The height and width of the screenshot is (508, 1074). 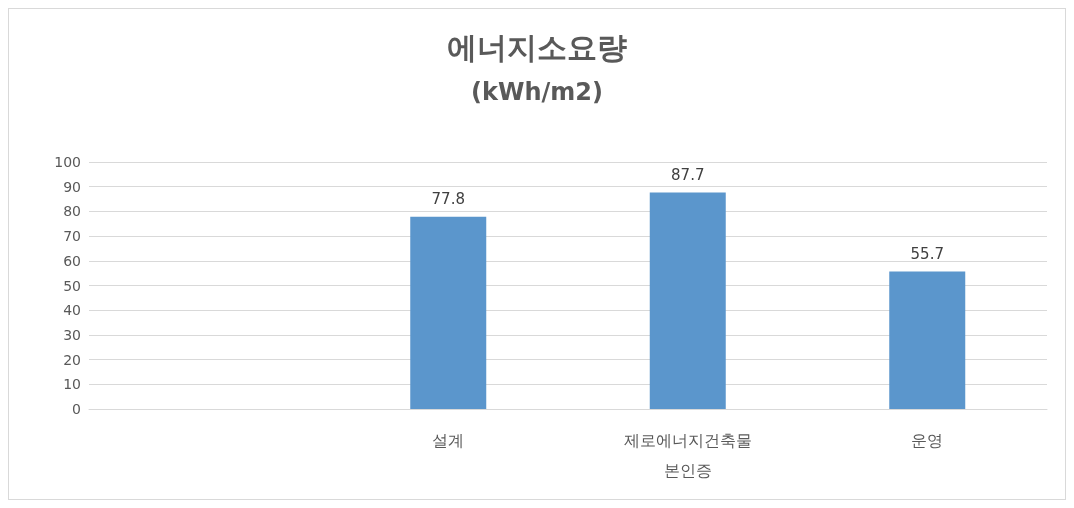 I want to click on y-tick-label: 60, so click(x=72, y=260).